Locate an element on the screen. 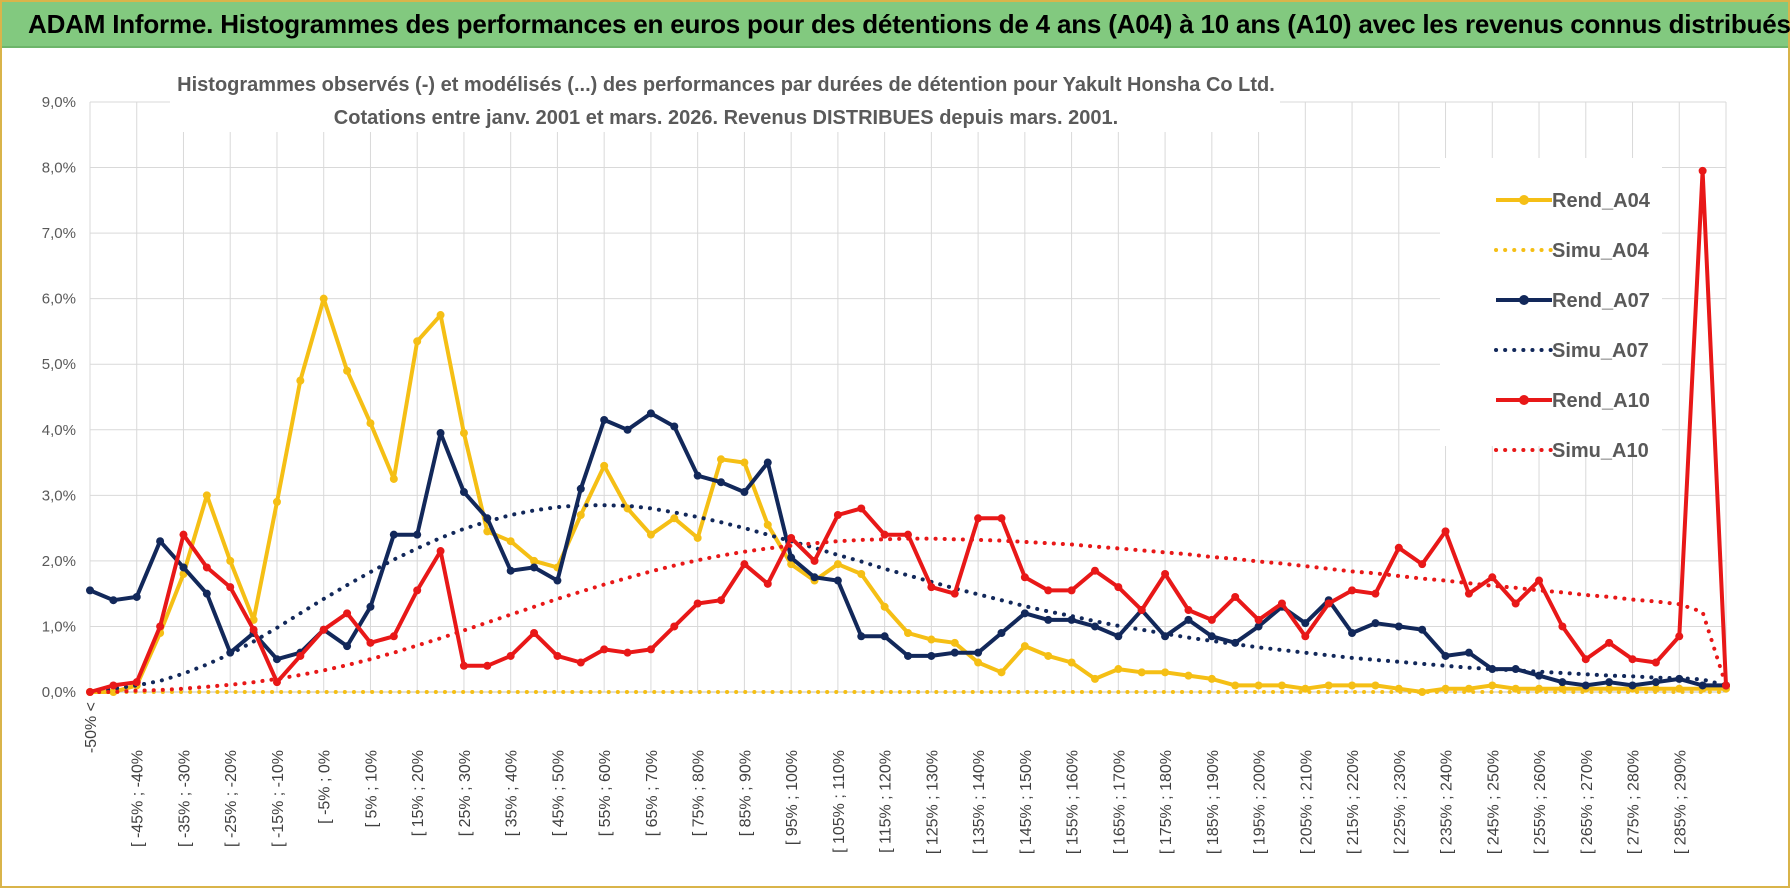 This screenshot has width=1790, height=888. legend-label-simu-a07: Simu_A07 is located at coordinates (1600, 351).